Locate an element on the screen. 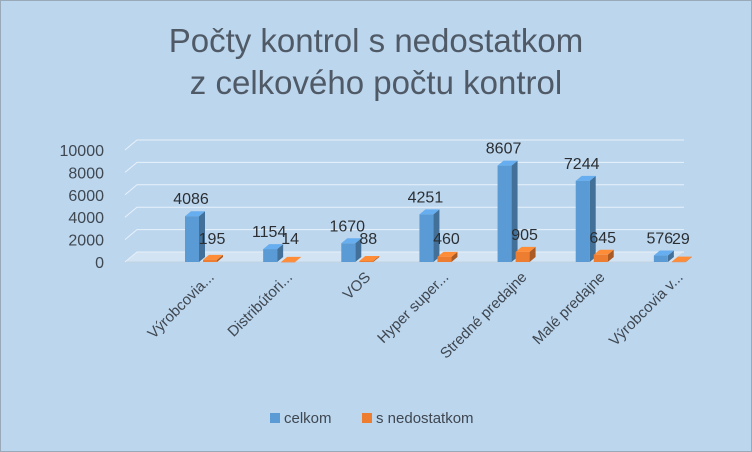  data-label: 29 is located at coordinates (681, 239).